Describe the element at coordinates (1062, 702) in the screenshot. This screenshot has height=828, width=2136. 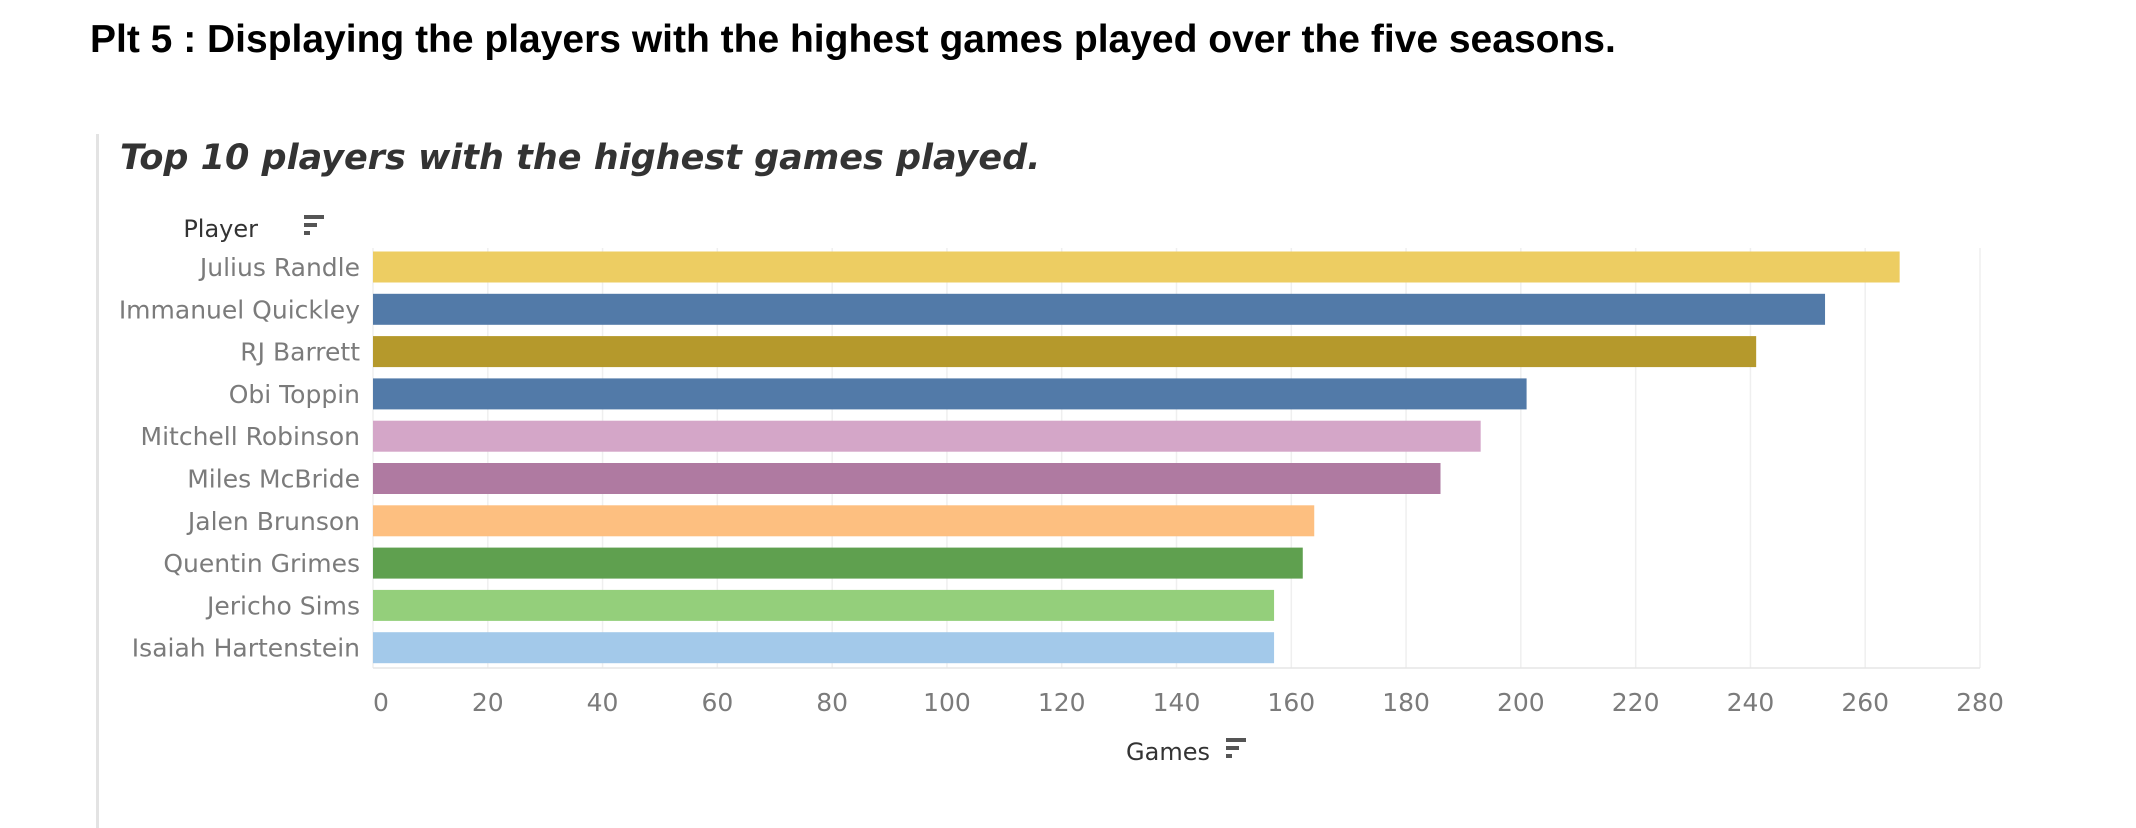
I see `x-tick-label: 120` at that location.